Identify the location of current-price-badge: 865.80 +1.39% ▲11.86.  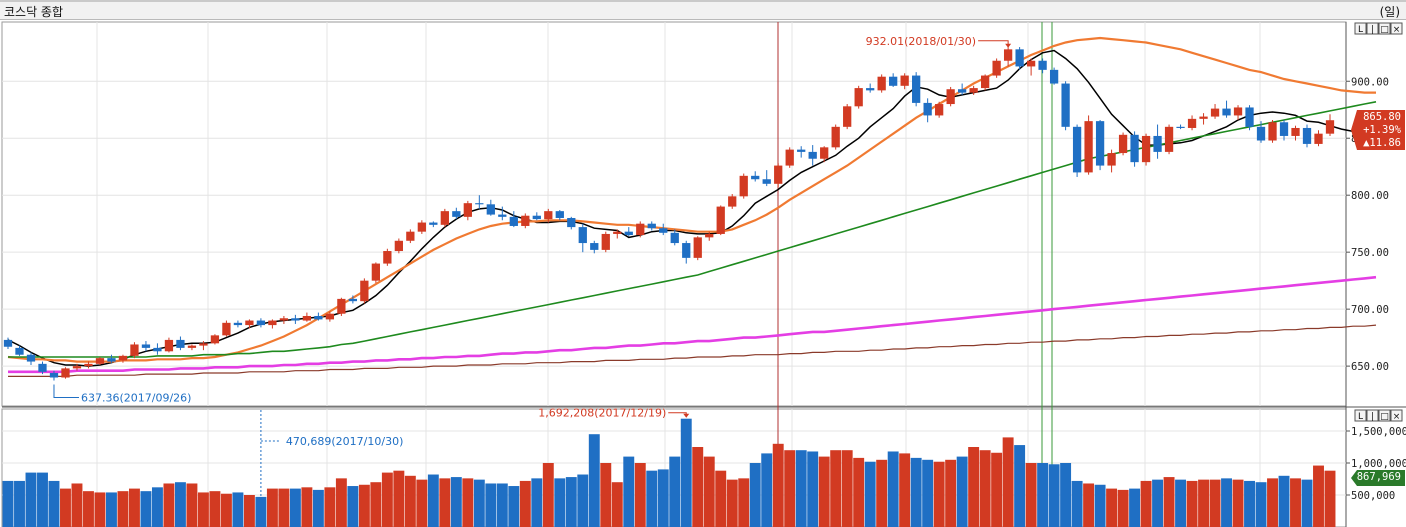
(1378, 130).